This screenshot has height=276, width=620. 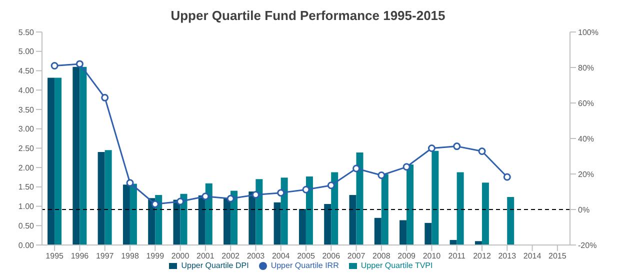 What do you see at coordinates (26, 109) in the screenshot?
I see `y-tick-label: 3.50` at bounding box center [26, 109].